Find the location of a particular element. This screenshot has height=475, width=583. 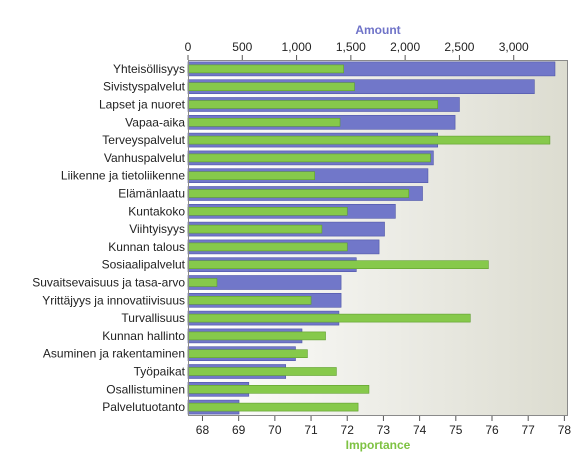

bottom-tick-label: 68 is located at coordinates (203, 430).